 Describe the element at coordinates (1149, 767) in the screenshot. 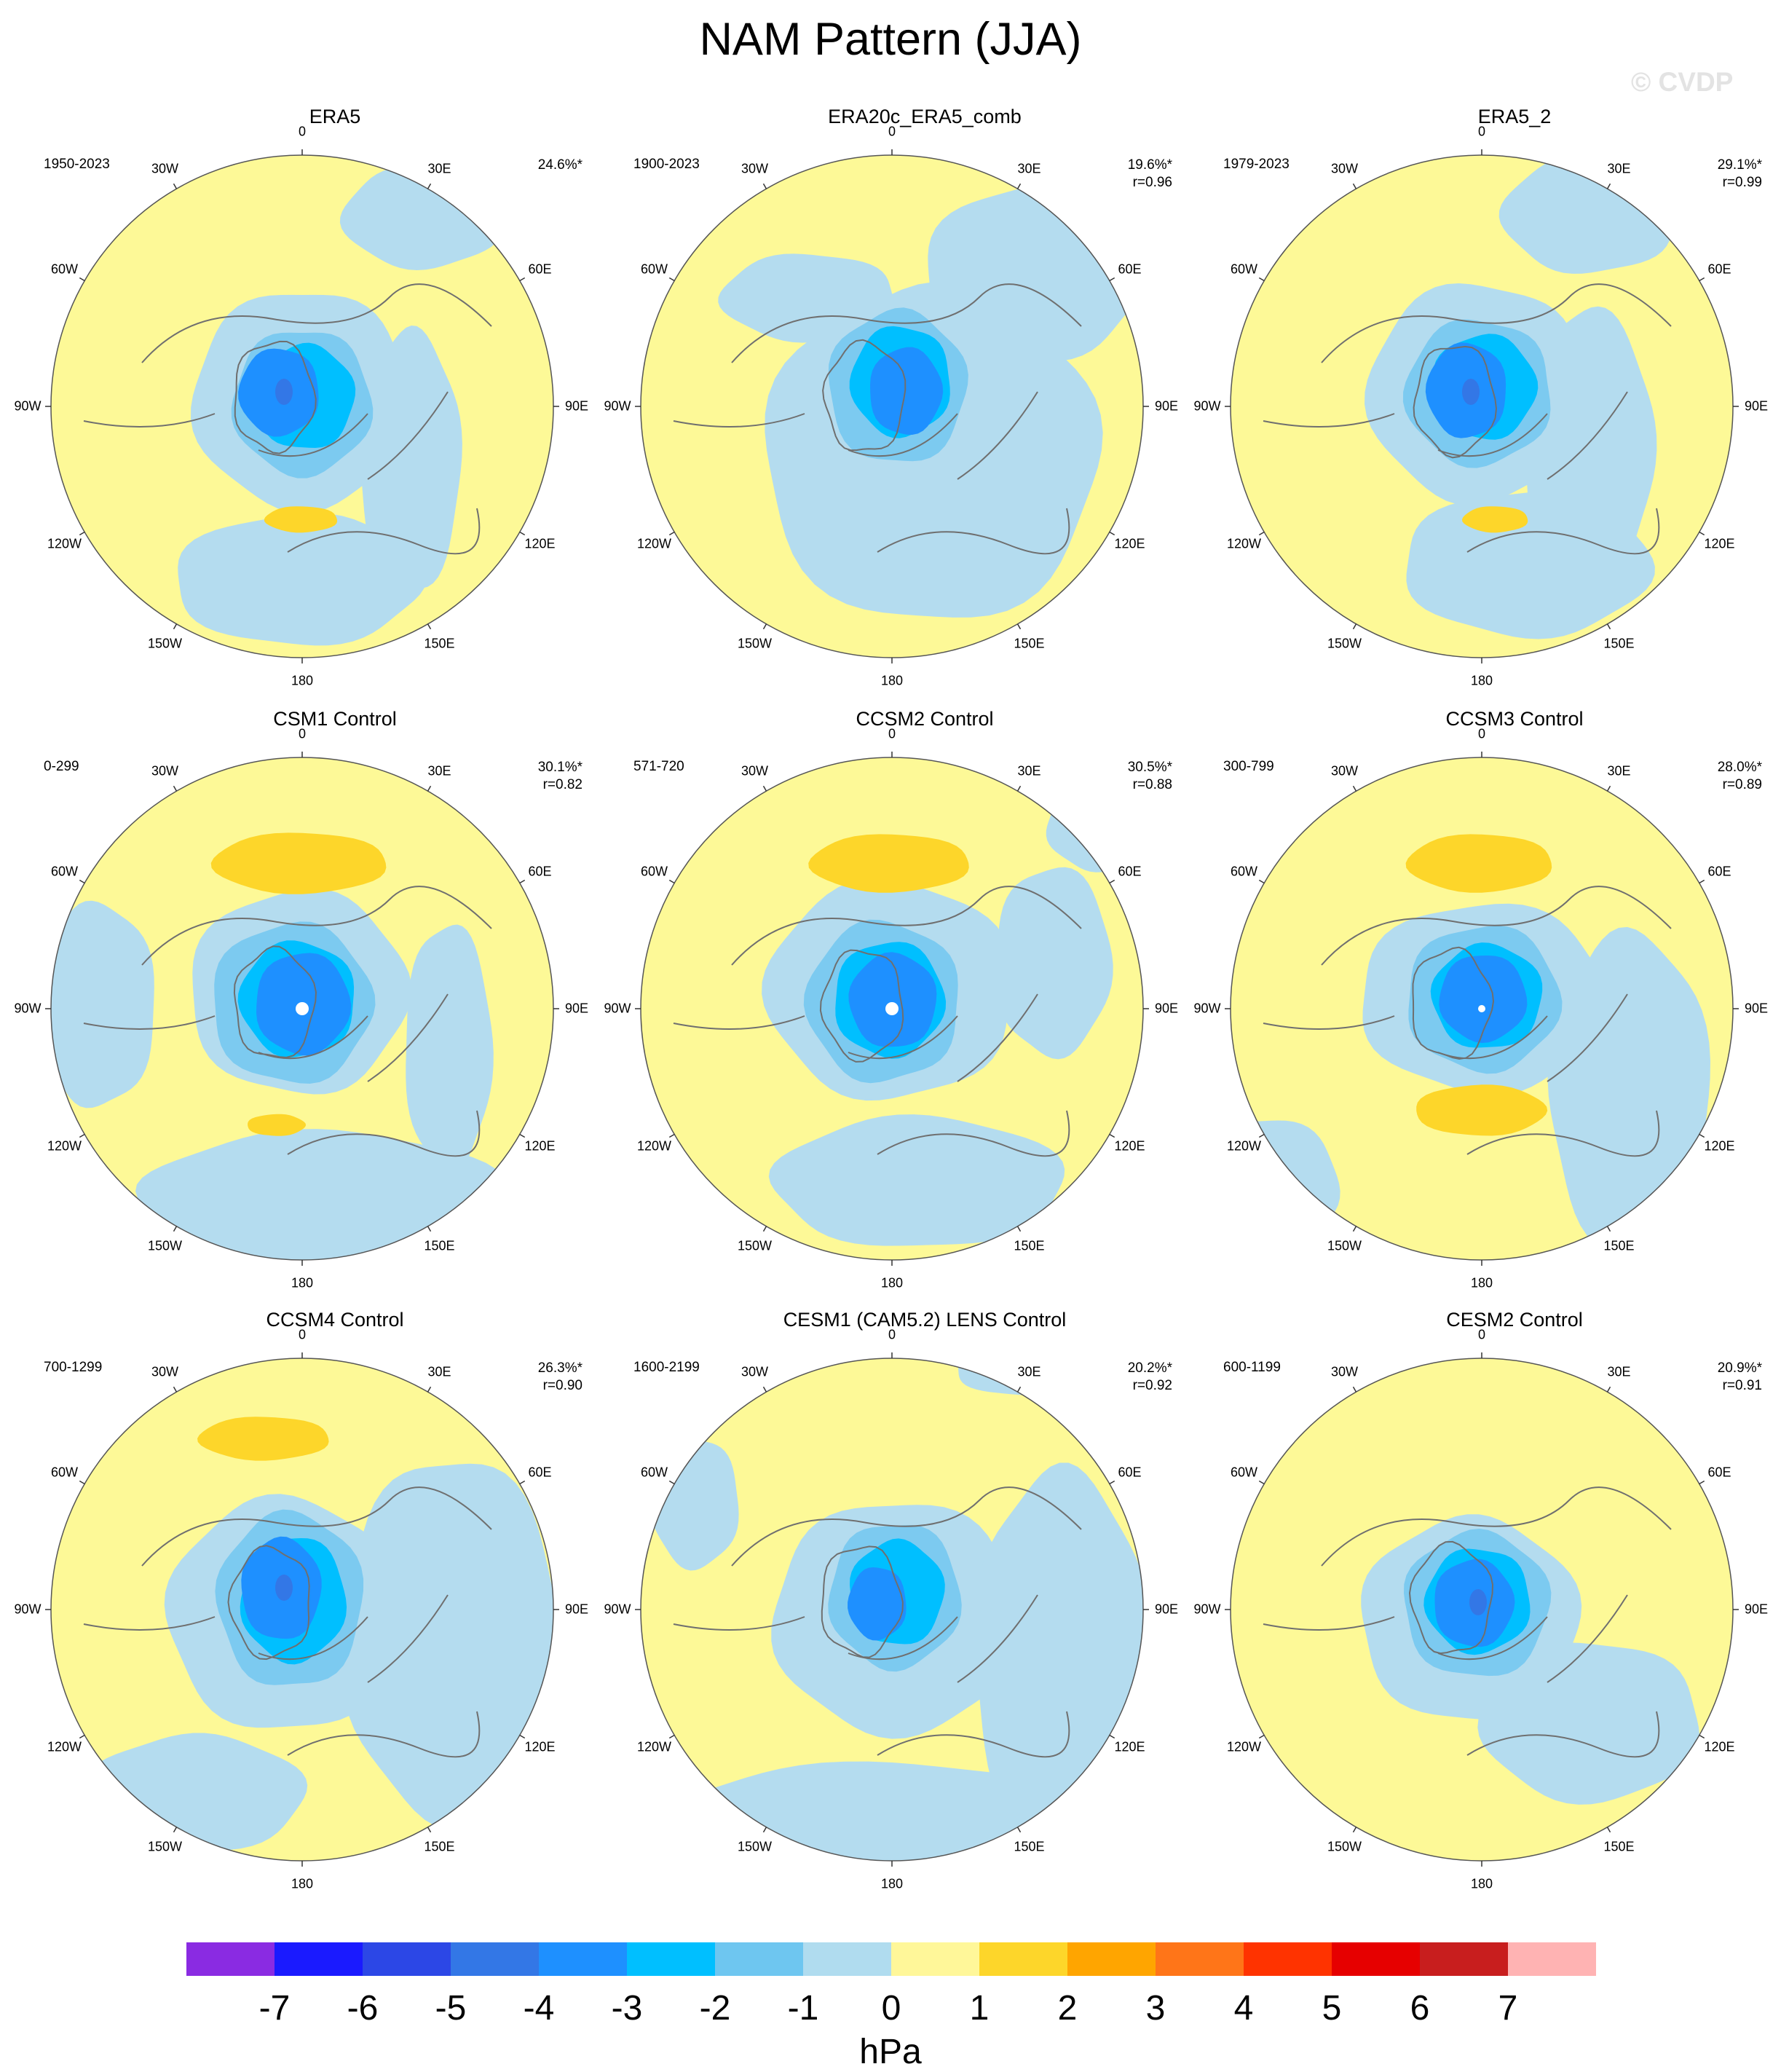

I see `variance-percent: 30.5%*` at that location.